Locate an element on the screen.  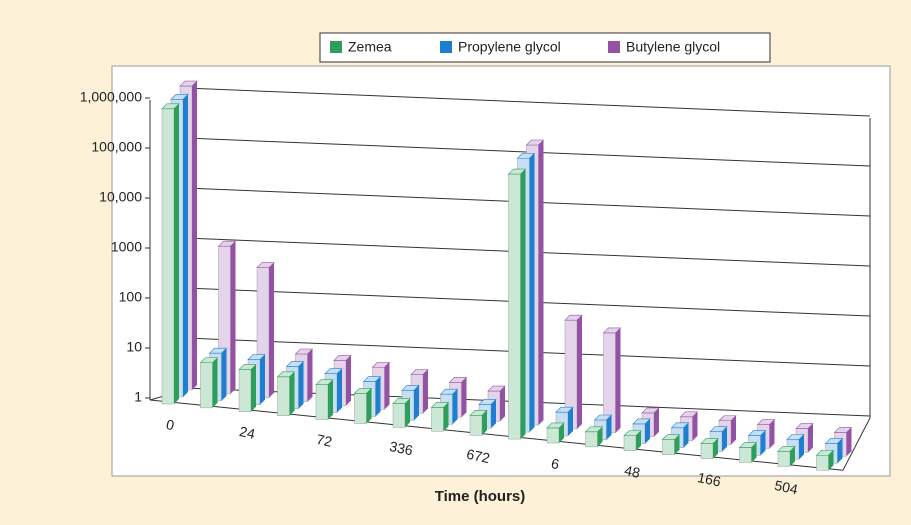
y-tick-label: 1,000,000 is located at coordinates (111, 97).